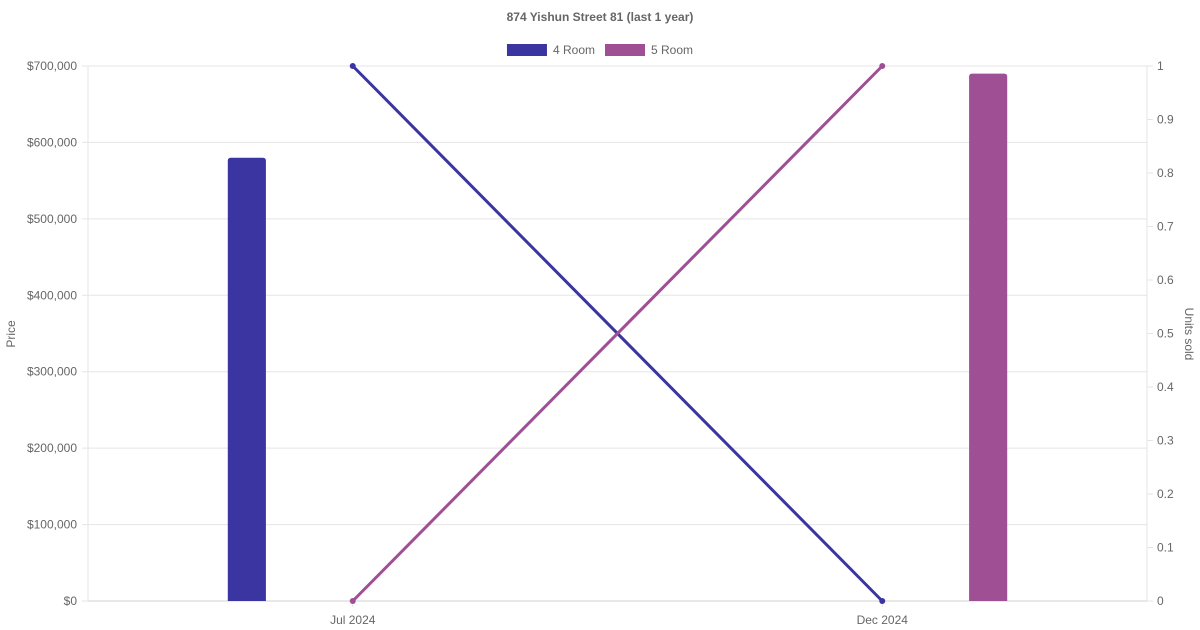 The image size is (1200, 630). I want to click on y2-tick-label: 0.1, so click(1165, 548).